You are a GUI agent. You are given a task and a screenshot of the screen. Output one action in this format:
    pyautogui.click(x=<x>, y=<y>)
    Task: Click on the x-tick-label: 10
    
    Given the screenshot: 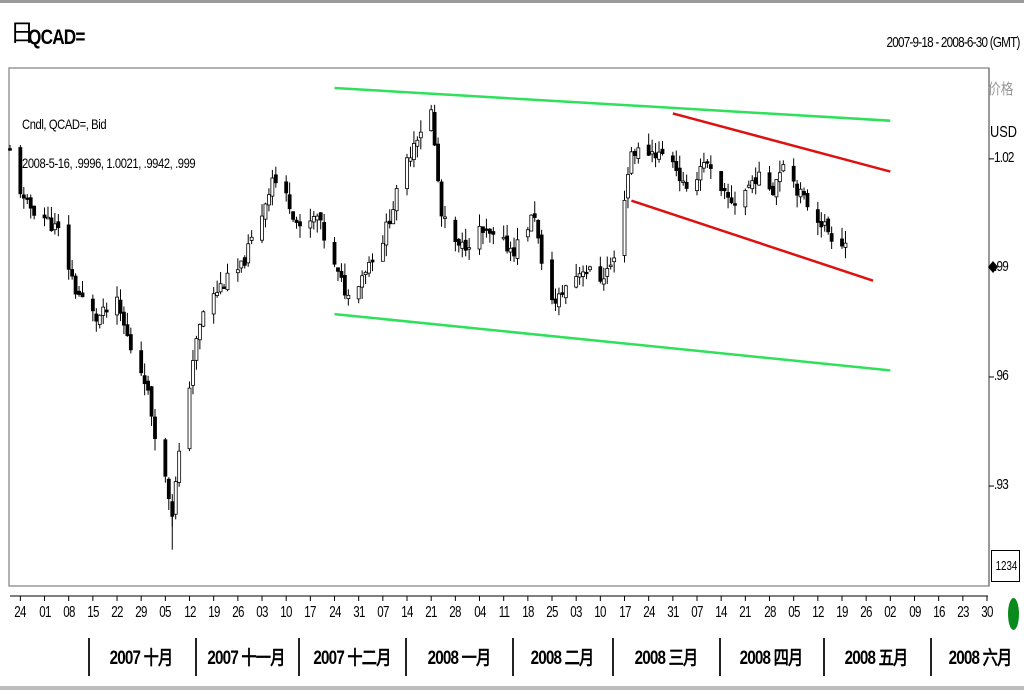 What is the action you would take?
    pyautogui.click(x=286, y=612)
    